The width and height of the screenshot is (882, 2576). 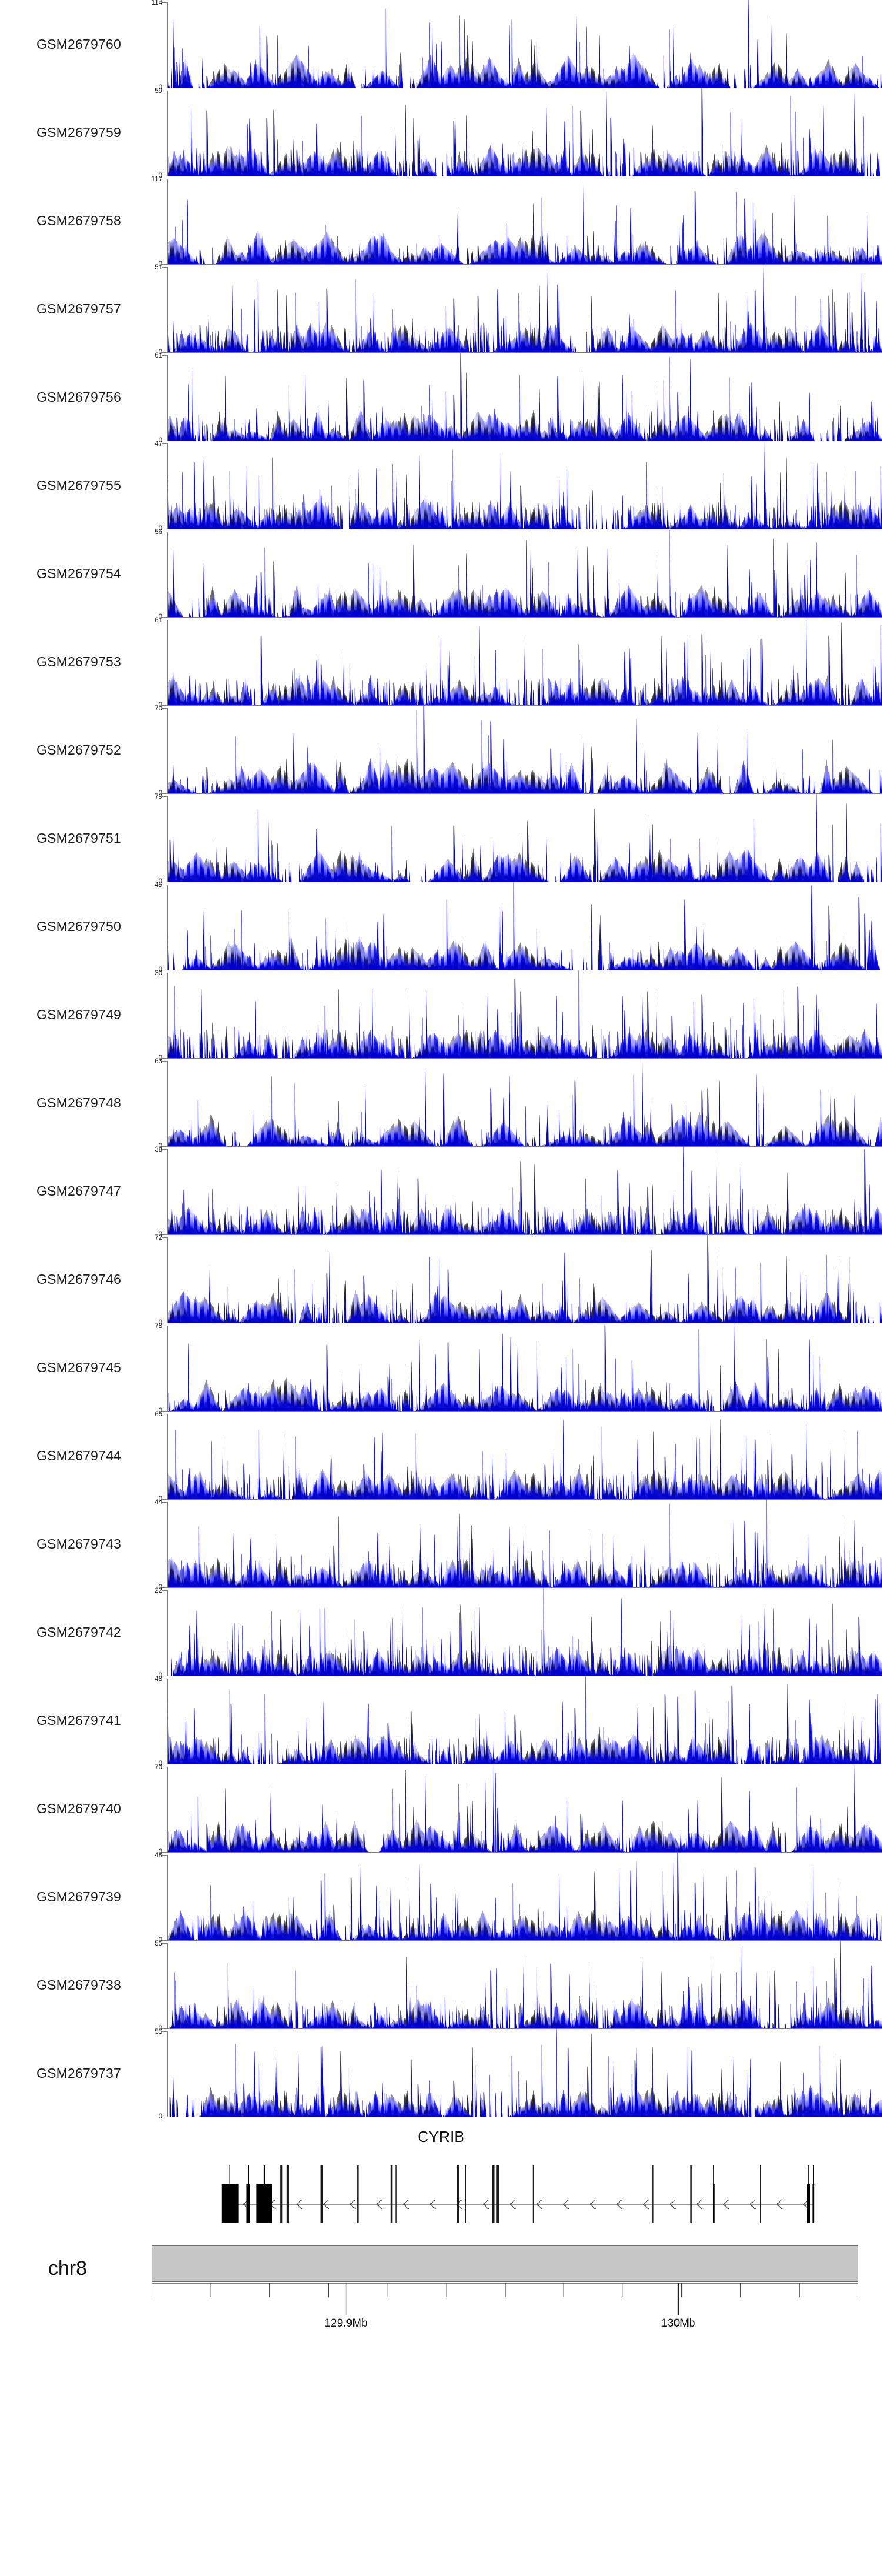 What do you see at coordinates (72, 1456) in the screenshot?
I see `track-label-cell: GSM2679744` at bounding box center [72, 1456].